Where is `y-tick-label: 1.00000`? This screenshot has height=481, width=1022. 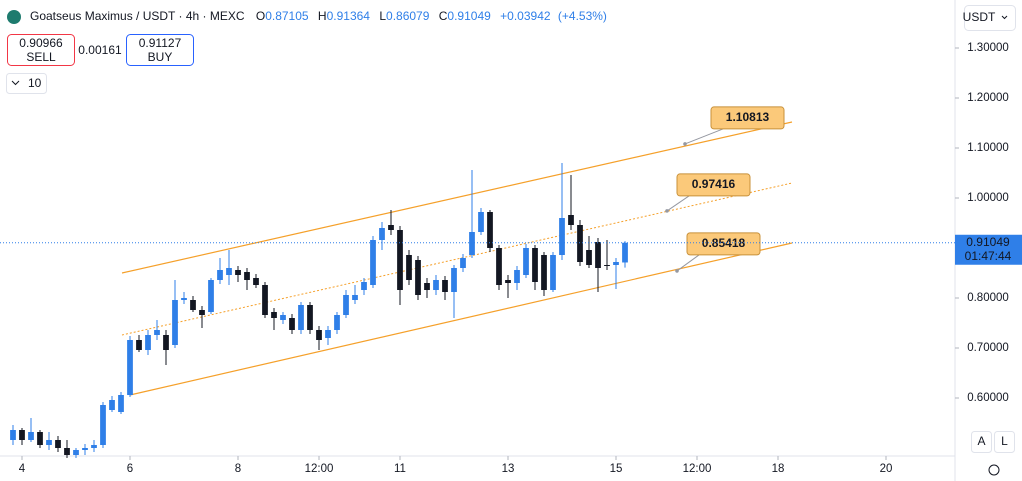 y-tick-label: 1.00000 is located at coordinates (988, 198).